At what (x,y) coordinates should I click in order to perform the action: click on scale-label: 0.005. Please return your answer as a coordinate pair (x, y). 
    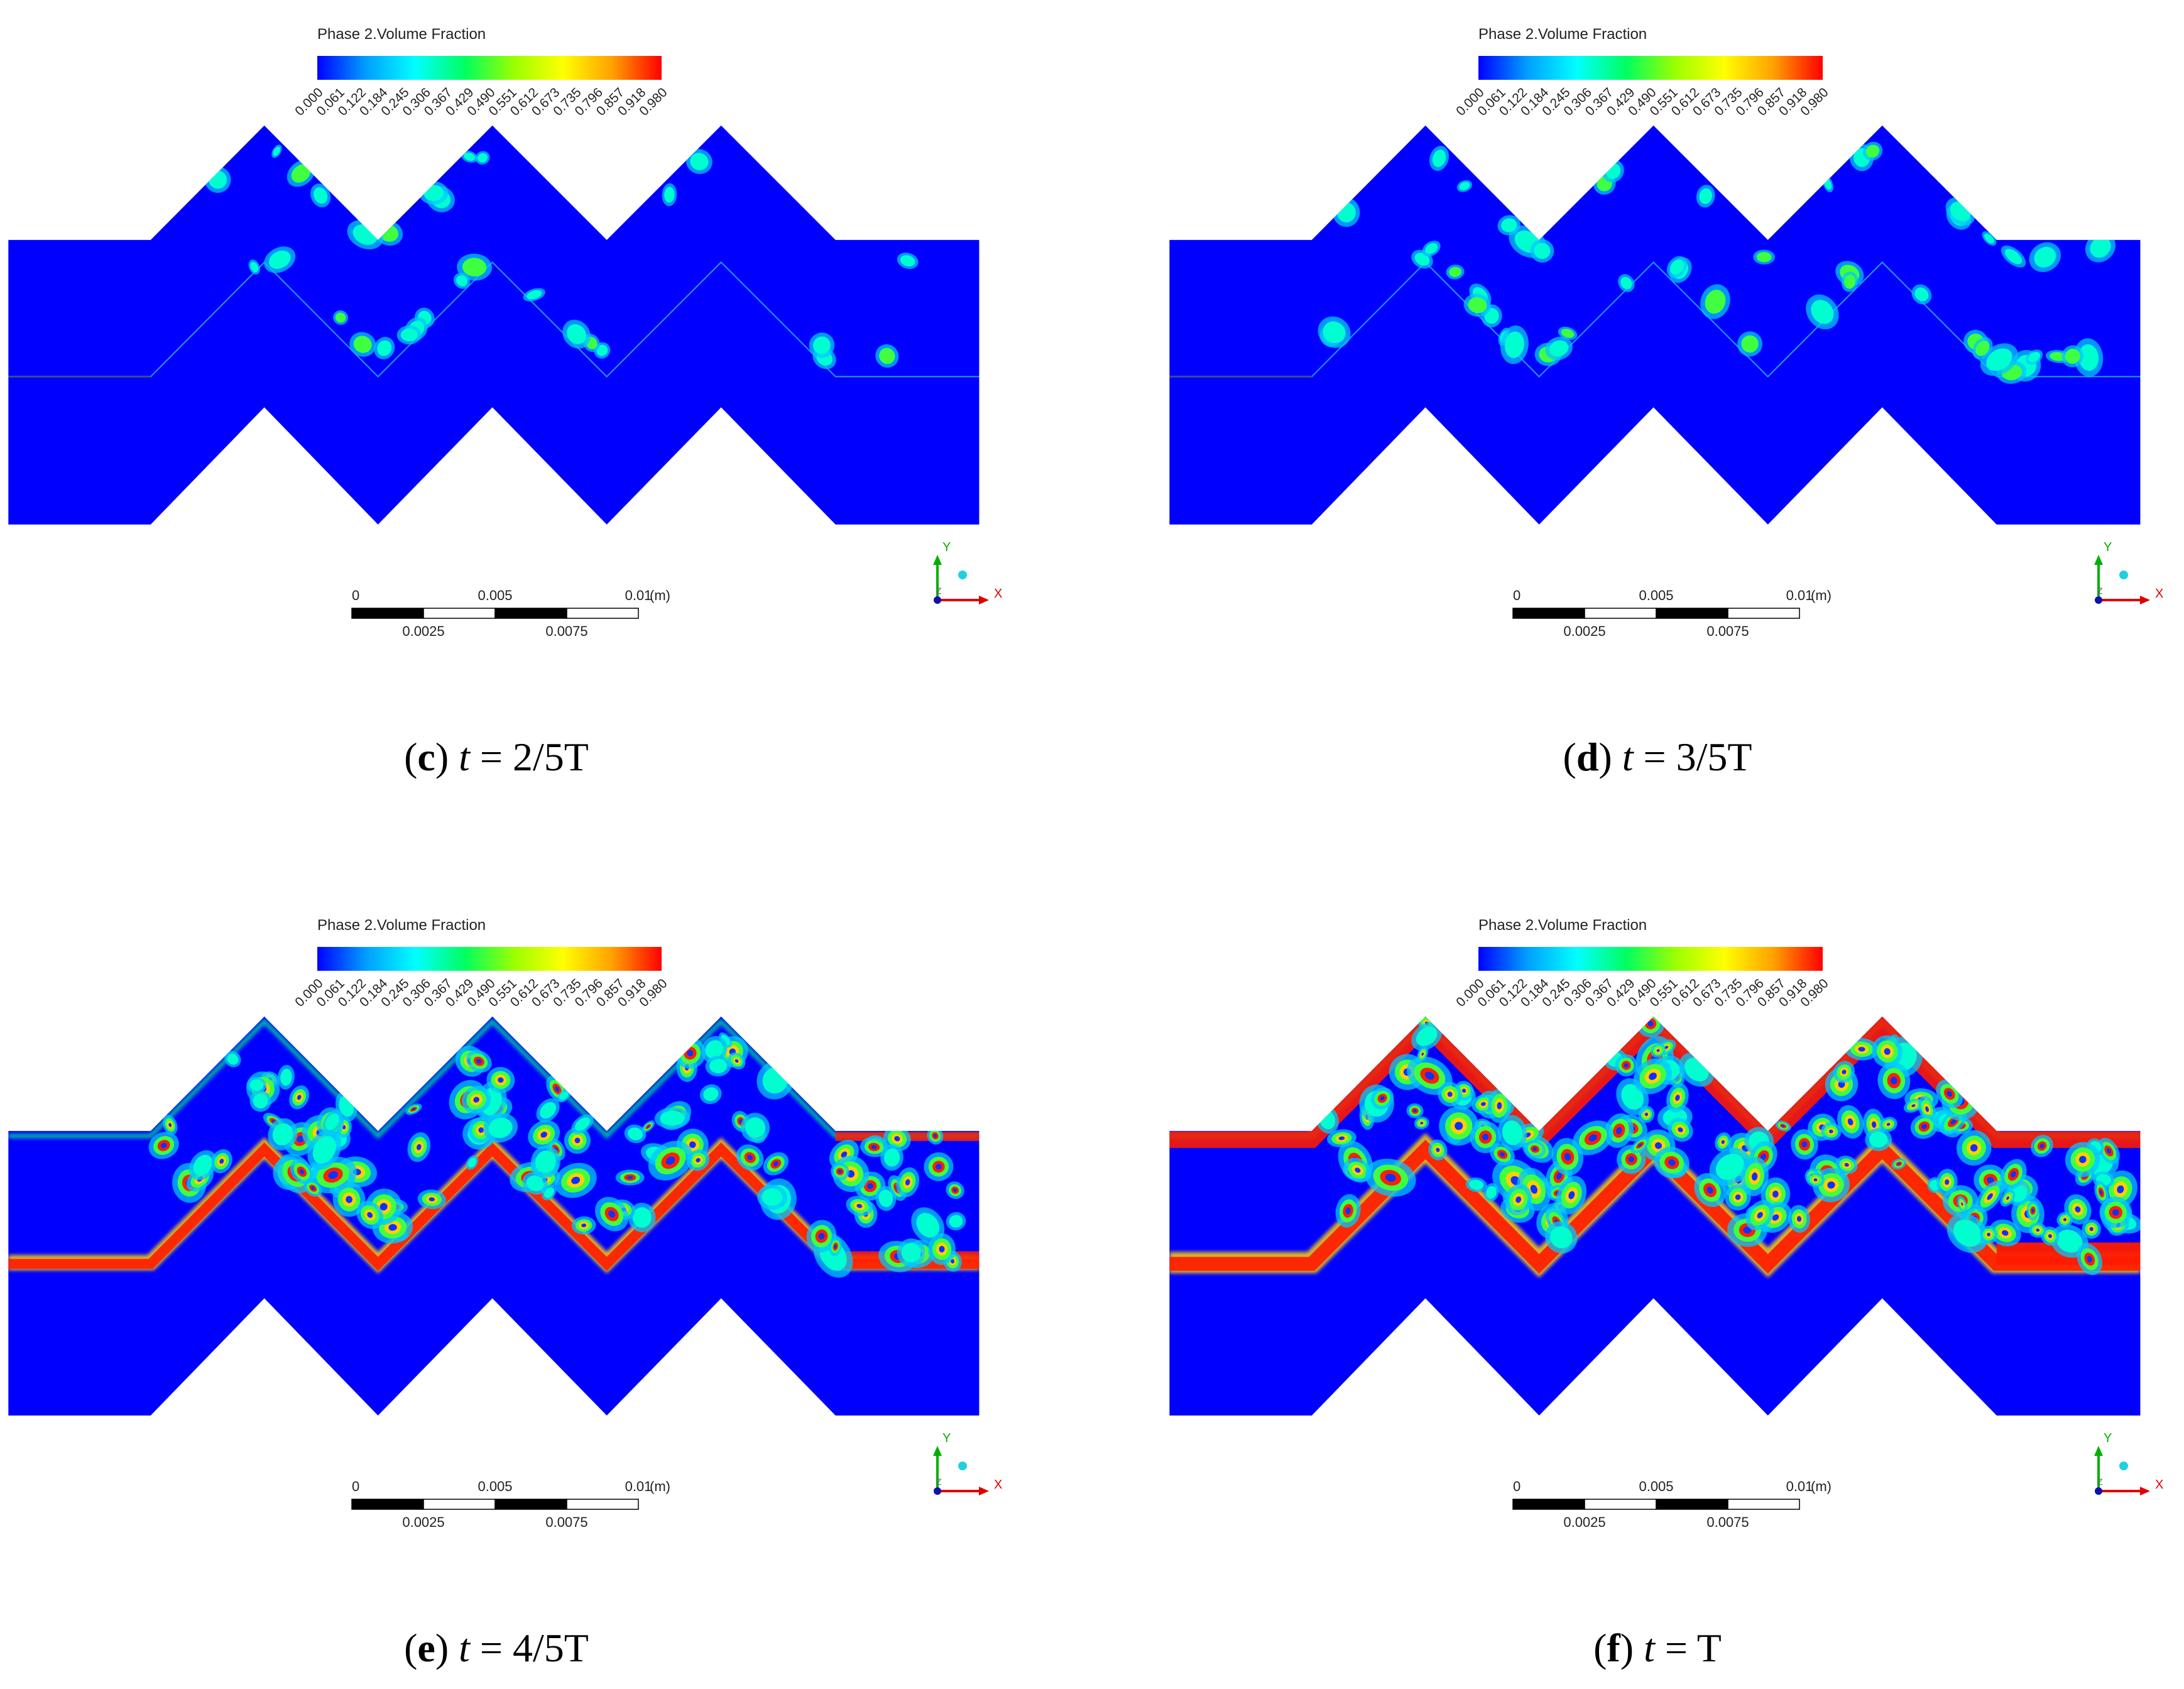
    Looking at the image, I should click on (1656, 1486).